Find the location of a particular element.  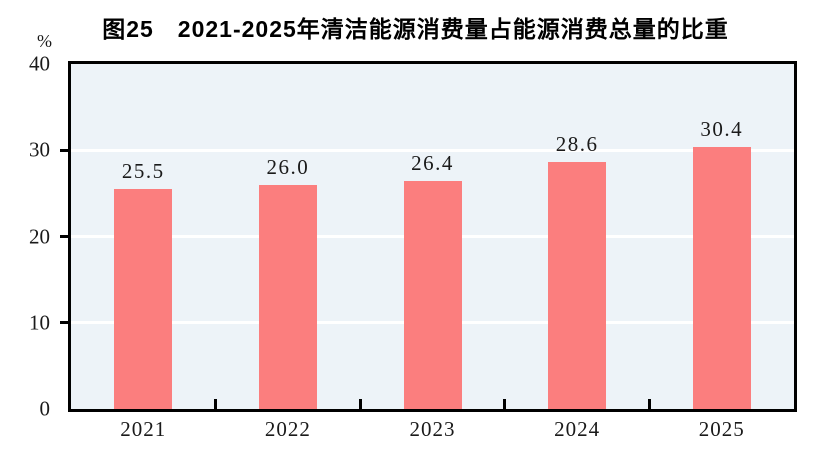

y-axis: 0 10 20 30 40 is located at coordinates (29, 236).